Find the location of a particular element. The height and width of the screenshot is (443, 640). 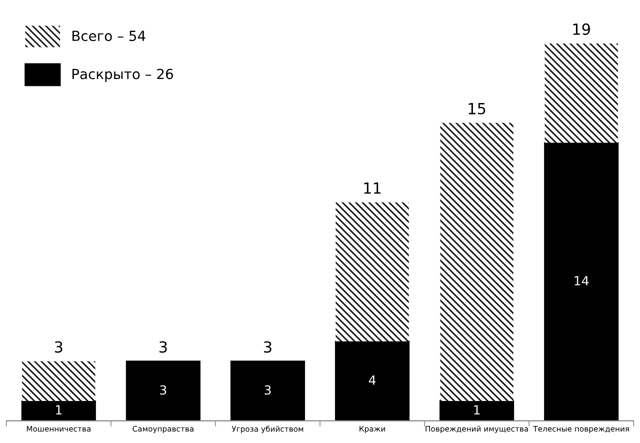

legend-label: Всего – 54 is located at coordinates (109, 36).